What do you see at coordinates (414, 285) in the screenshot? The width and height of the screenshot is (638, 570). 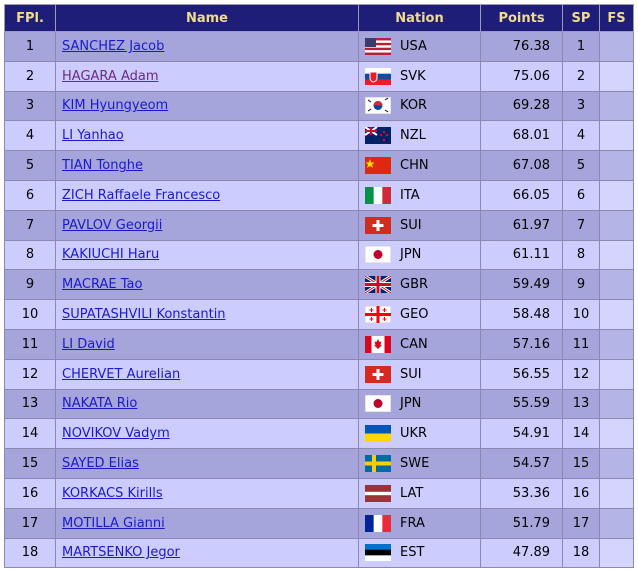 I see `nation-code: GBR` at bounding box center [414, 285].